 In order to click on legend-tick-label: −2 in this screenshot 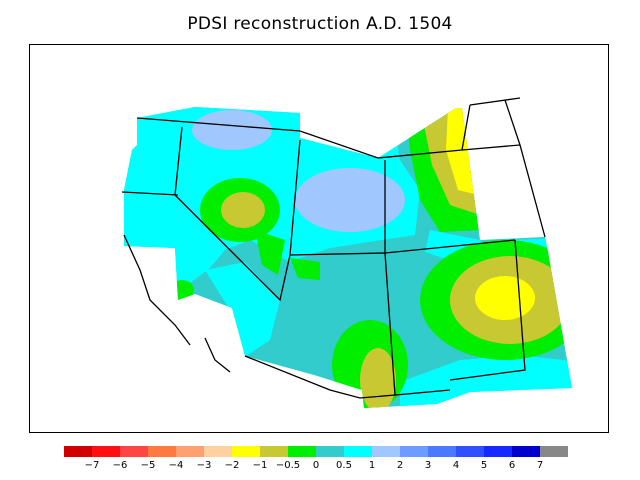, I will do `click(232, 465)`.